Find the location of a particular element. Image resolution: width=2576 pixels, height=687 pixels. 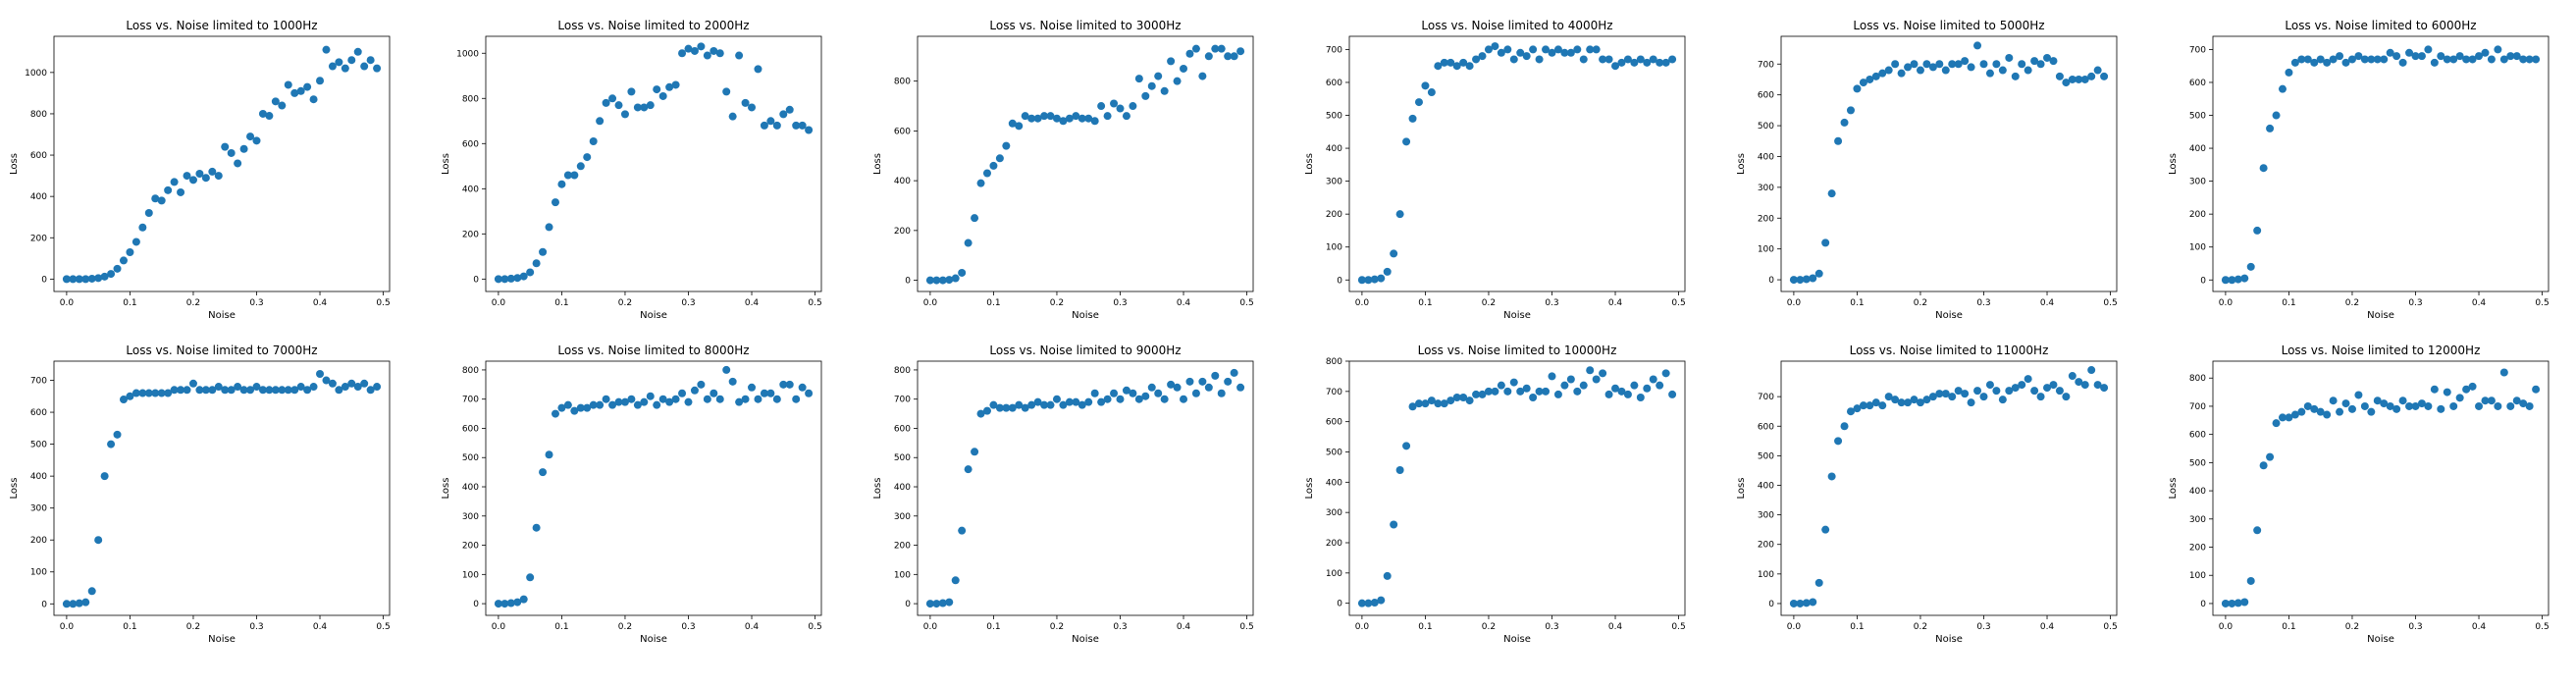

x-tick-label: 0.1 is located at coordinates (1425, 627).